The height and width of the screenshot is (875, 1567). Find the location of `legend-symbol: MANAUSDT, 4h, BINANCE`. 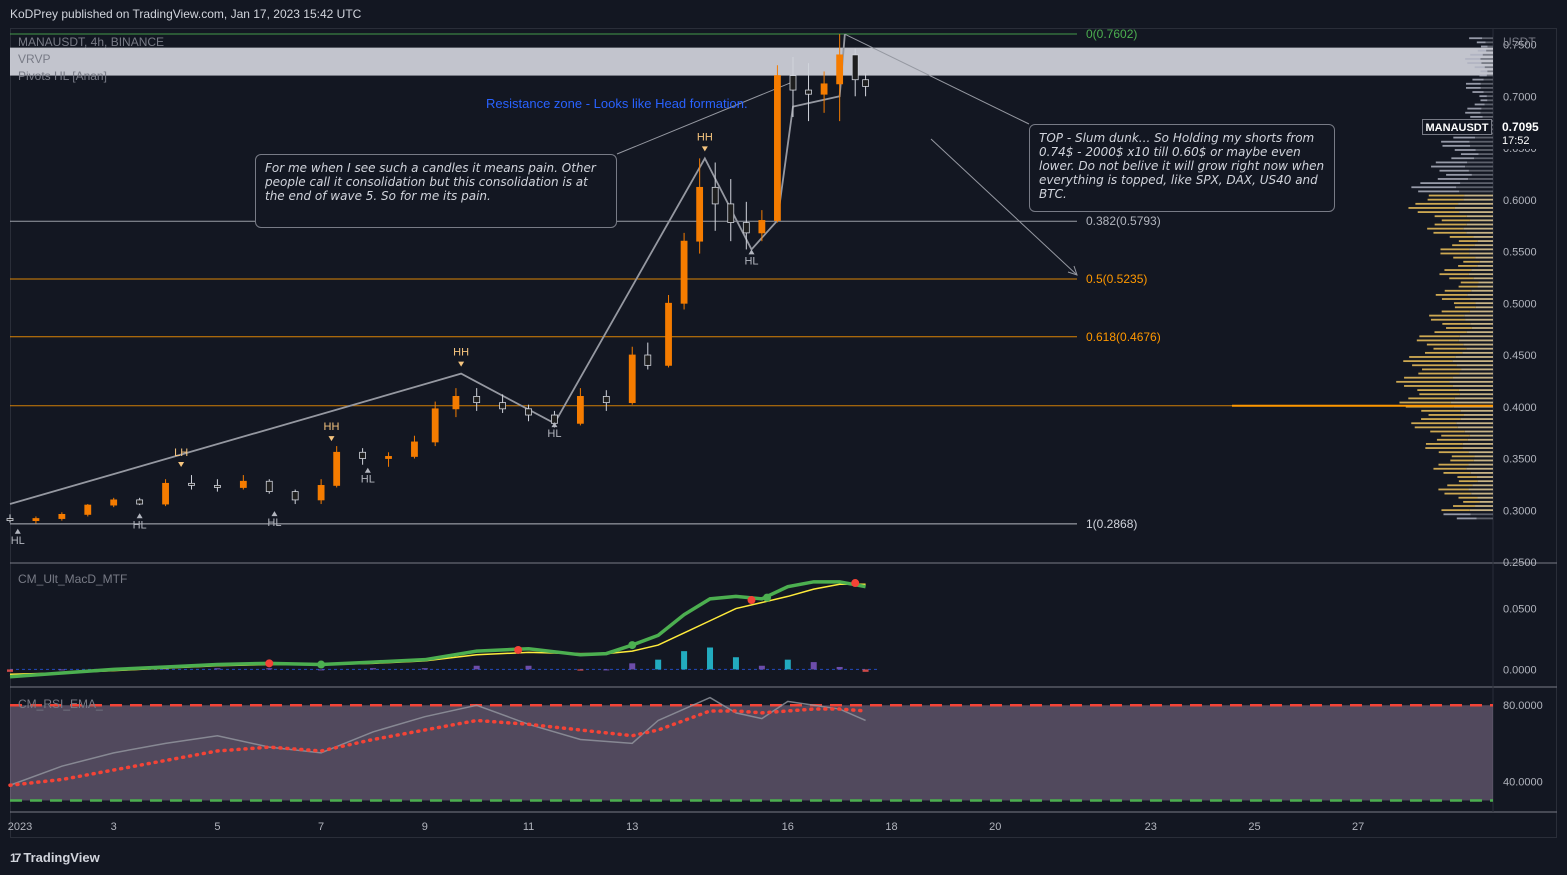

legend-symbol: MANAUSDT, 4h, BINANCE is located at coordinates (91, 42).